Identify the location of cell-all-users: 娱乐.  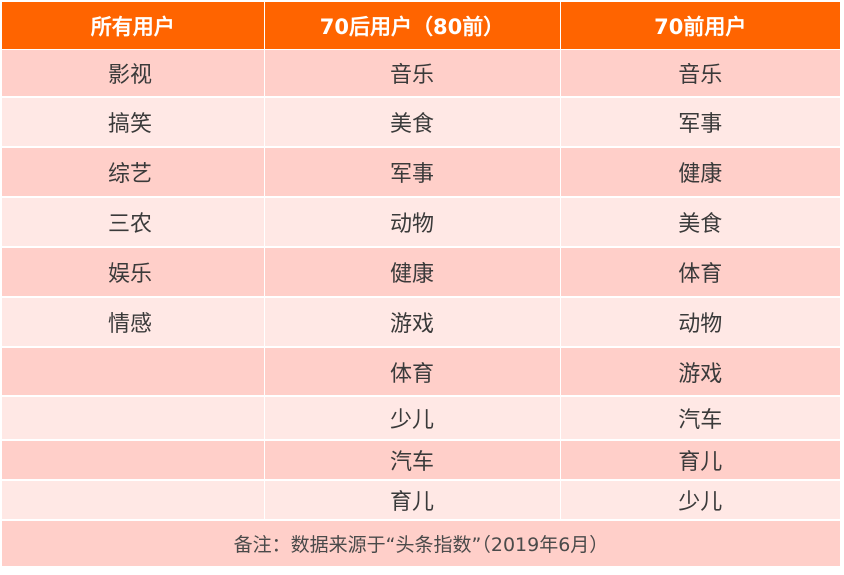
(133, 272).